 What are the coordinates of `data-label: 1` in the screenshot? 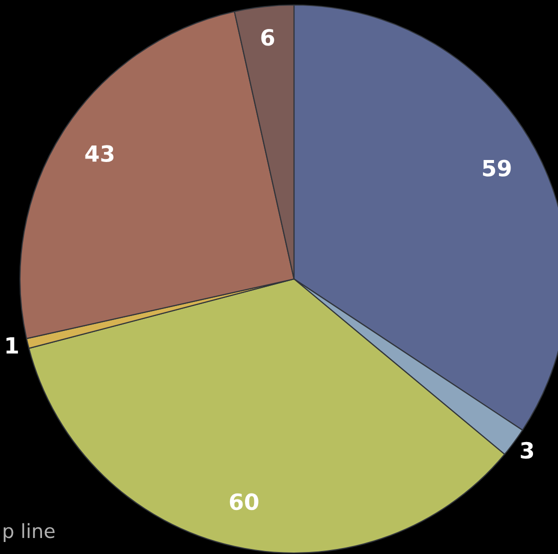 It's located at (12, 345).